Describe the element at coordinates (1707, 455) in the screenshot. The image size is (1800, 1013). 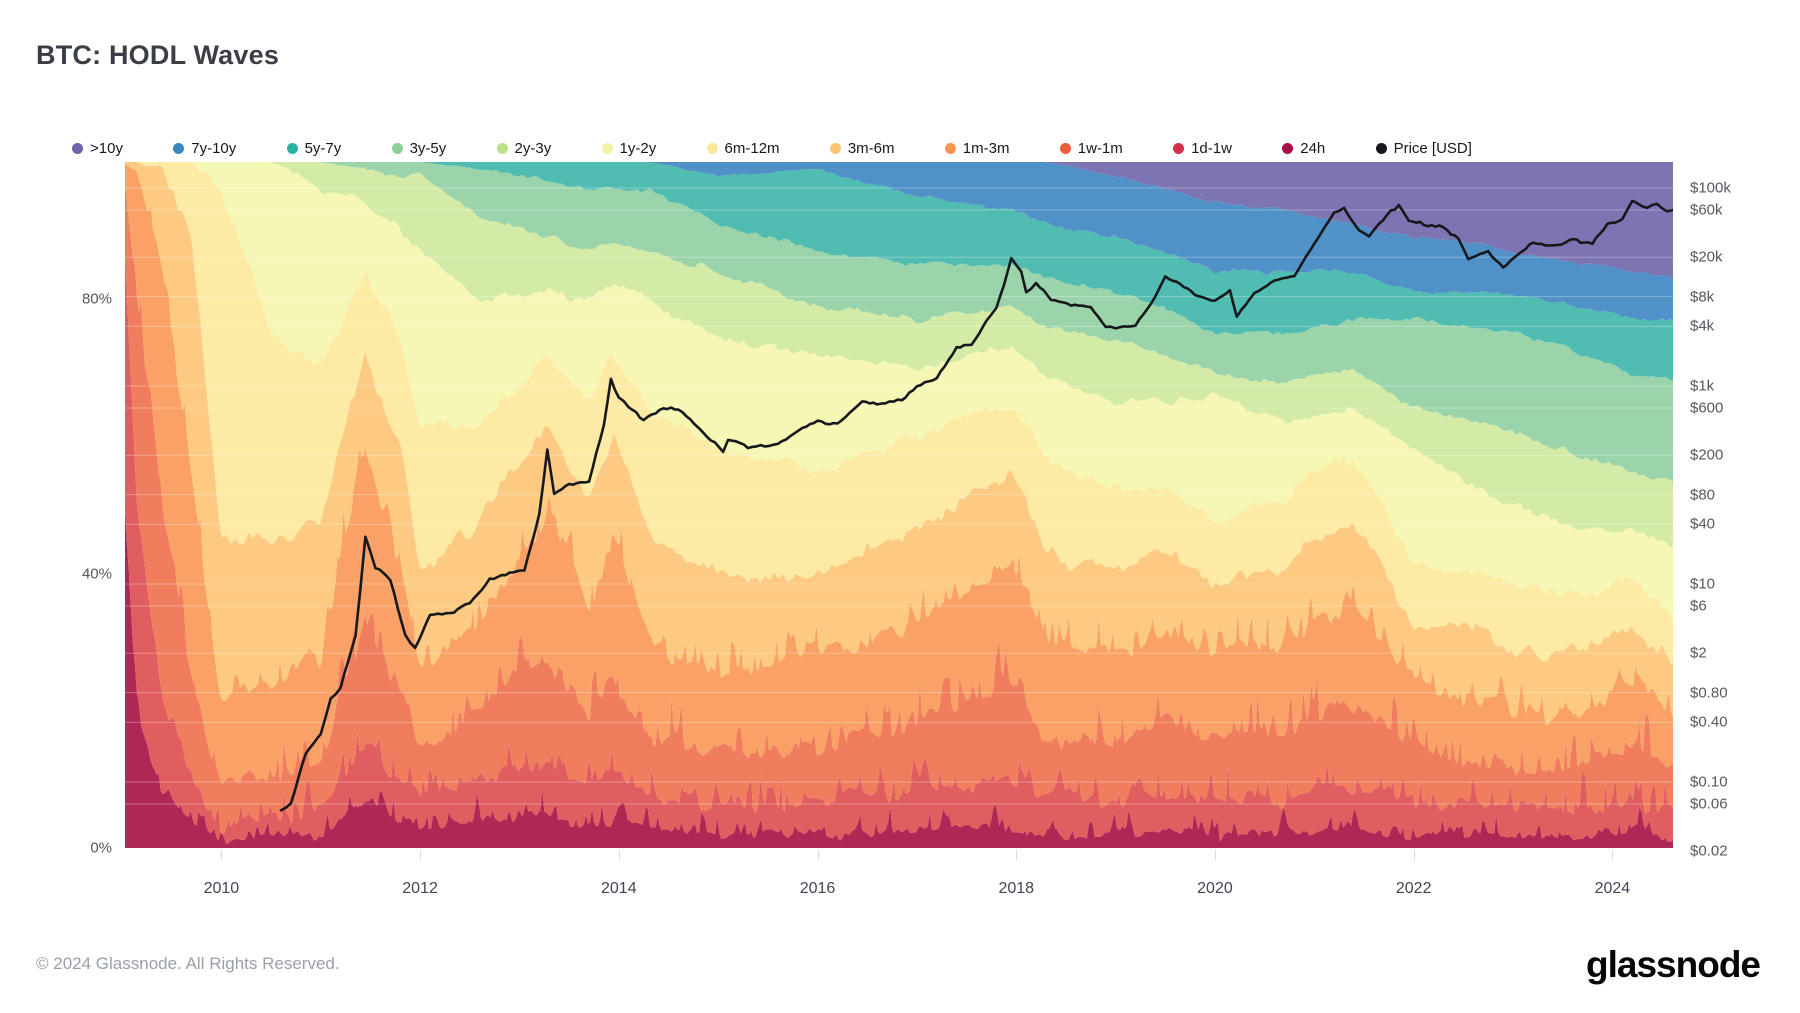
I see `y-right-tick-label: $200` at that location.